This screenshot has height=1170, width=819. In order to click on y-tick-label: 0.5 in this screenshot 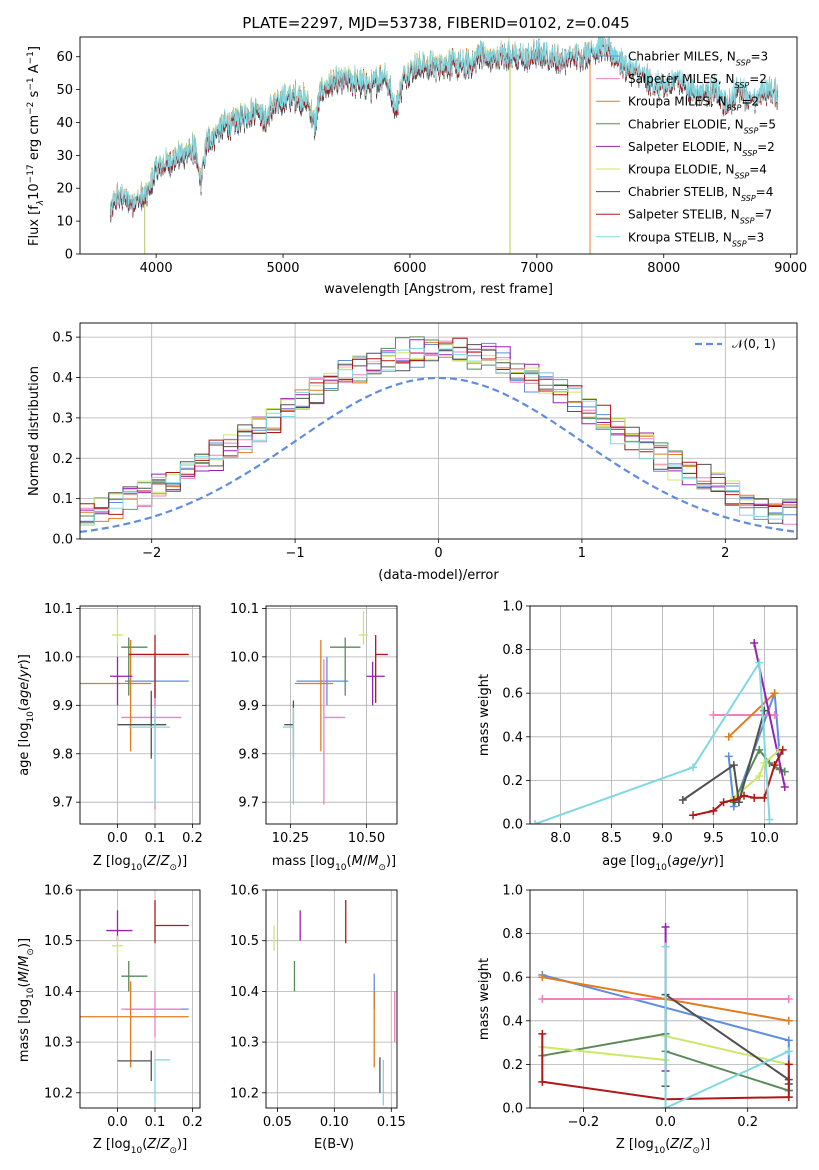, I will do `click(62, 338)`.